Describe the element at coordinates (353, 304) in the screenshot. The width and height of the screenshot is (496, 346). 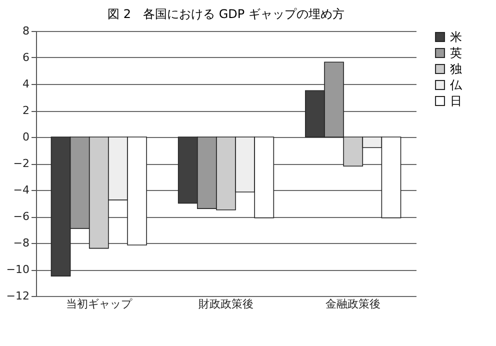
I see `x-tick-label: 金融政策後` at that location.